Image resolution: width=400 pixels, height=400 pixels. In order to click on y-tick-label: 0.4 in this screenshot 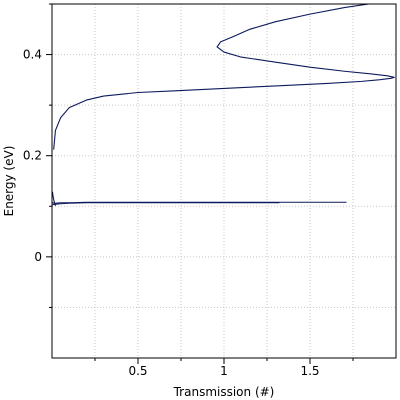, I will do `click(32, 55)`.